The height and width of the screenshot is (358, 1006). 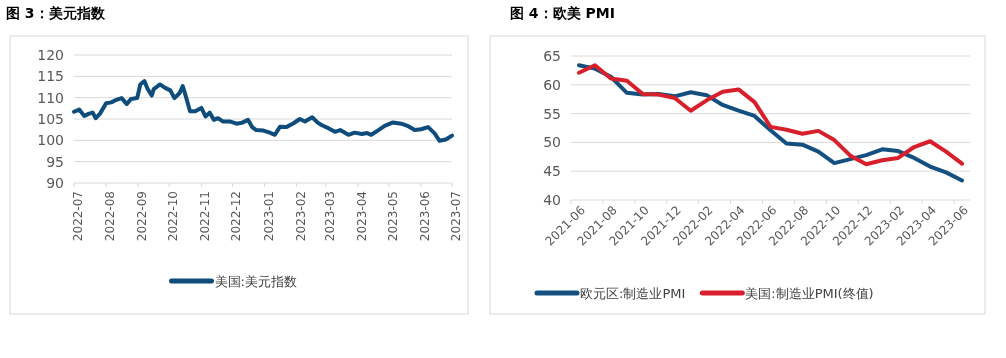 I want to click on x-tick-label: 2022-10, so click(x=173, y=216).